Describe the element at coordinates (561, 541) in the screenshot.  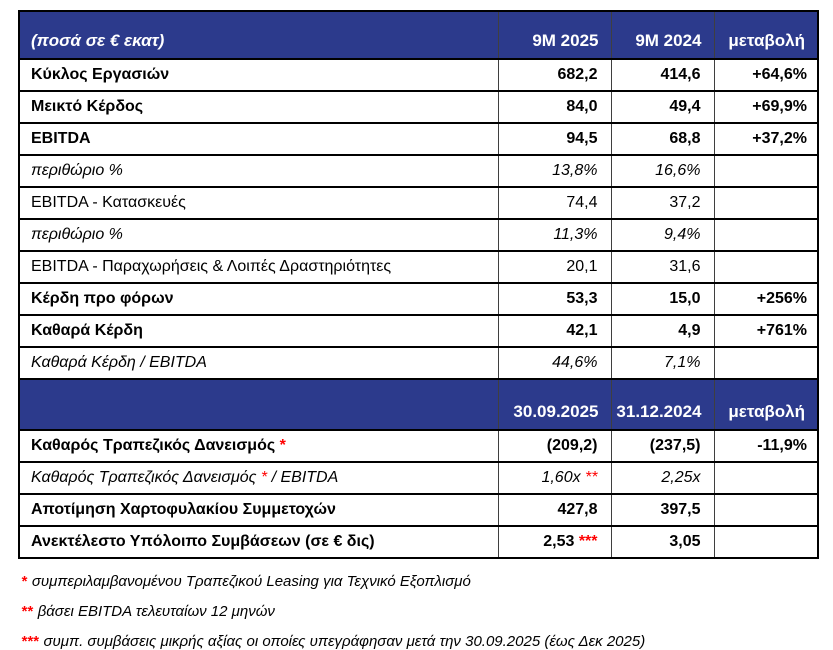
I see `text-part: 2,53` at that location.